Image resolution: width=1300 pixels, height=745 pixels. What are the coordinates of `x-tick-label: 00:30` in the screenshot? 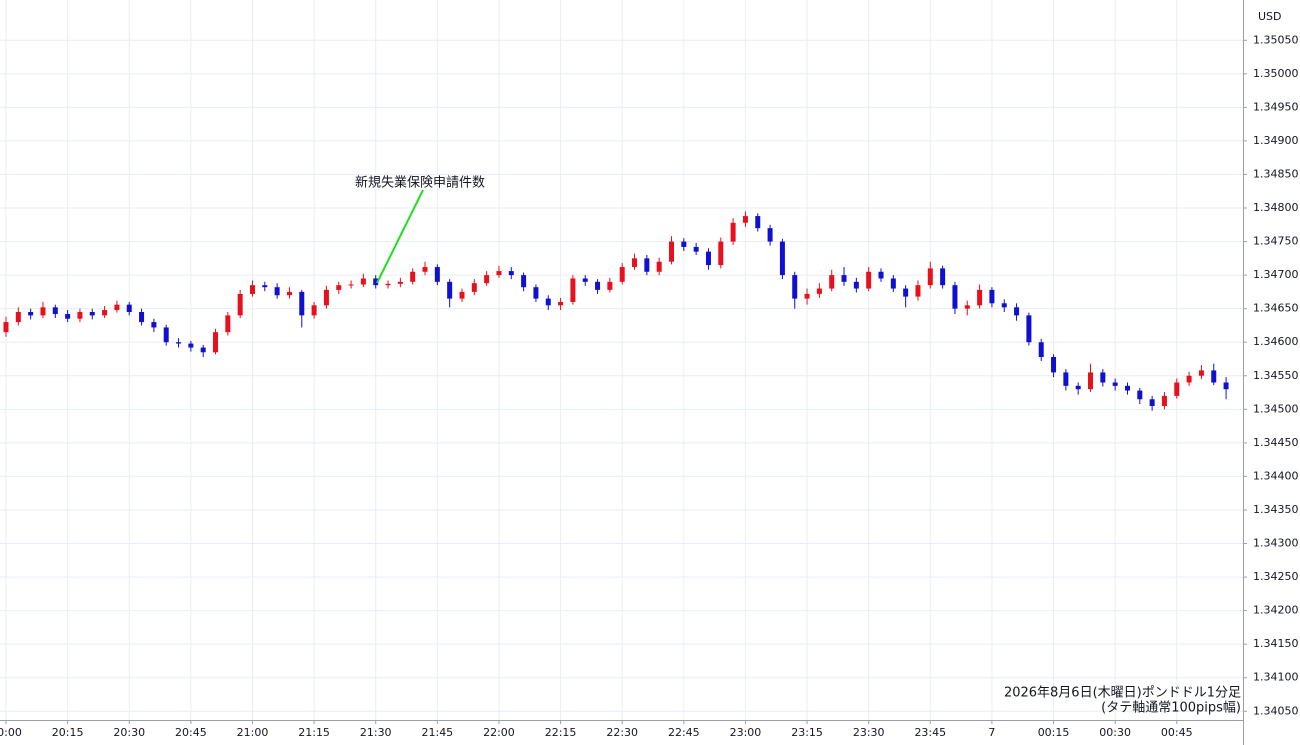 It's located at (1115, 732).